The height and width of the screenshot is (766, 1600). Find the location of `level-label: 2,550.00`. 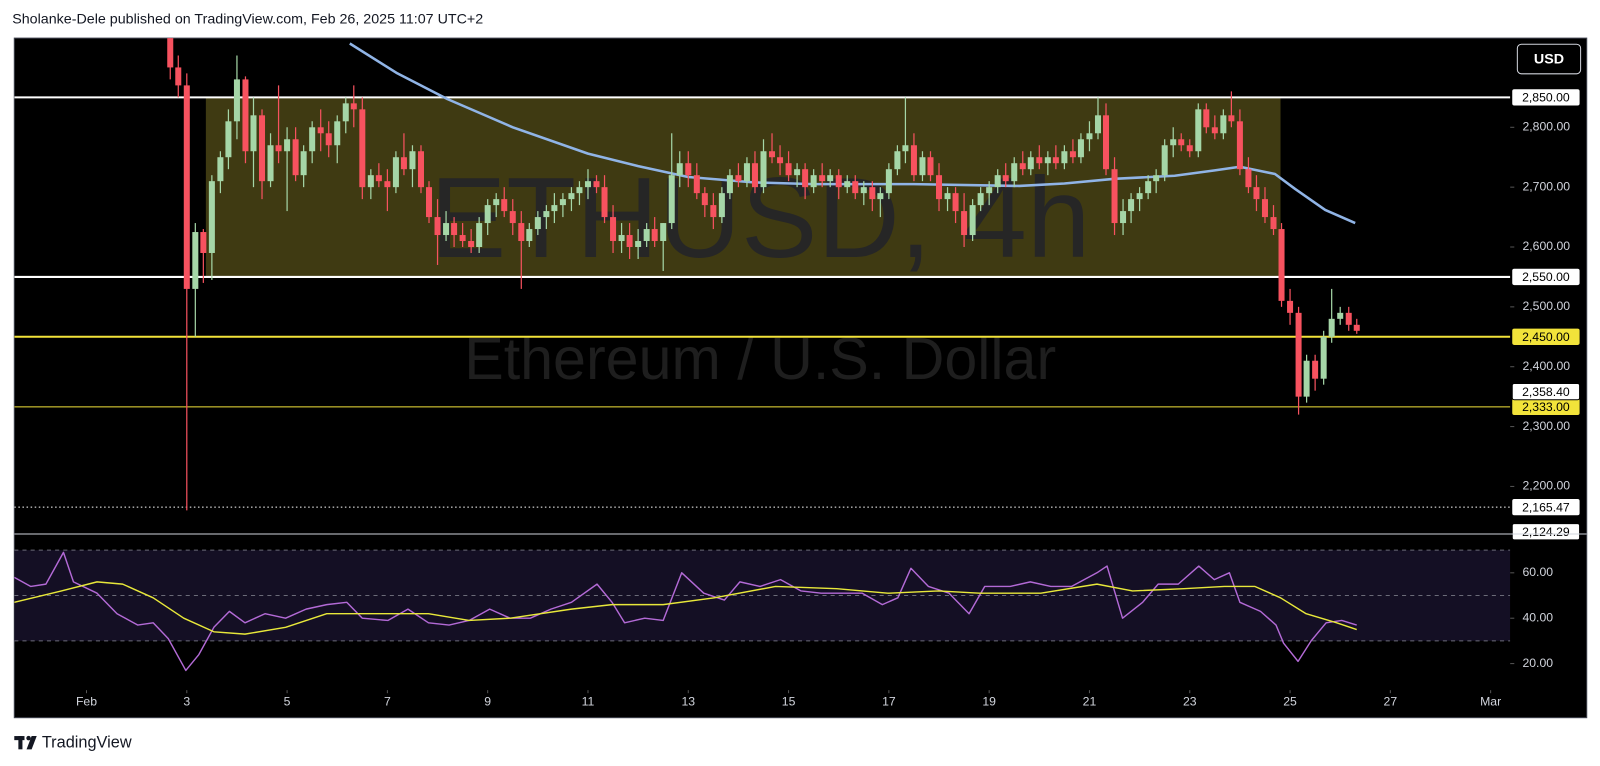

level-label: 2,550.00 is located at coordinates (1546, 277).